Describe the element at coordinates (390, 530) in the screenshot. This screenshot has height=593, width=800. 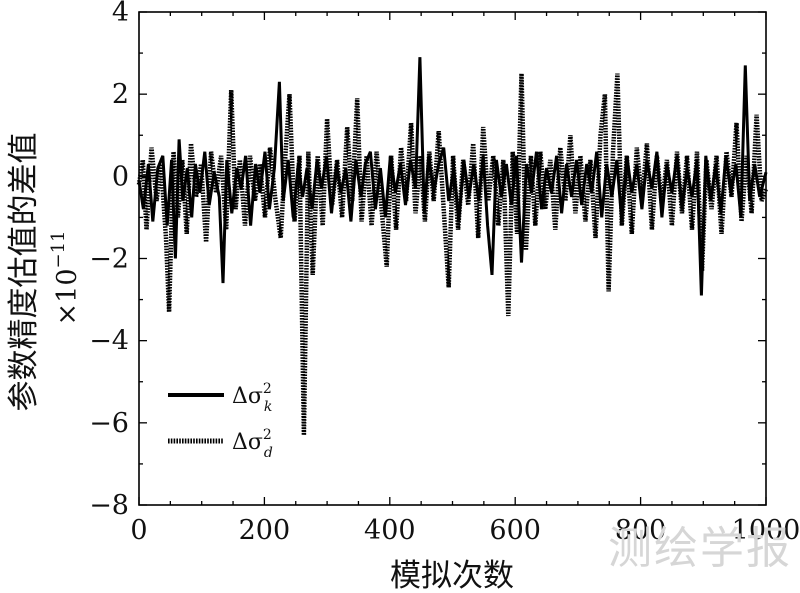
I see `x-tick-label: 400` at that location.